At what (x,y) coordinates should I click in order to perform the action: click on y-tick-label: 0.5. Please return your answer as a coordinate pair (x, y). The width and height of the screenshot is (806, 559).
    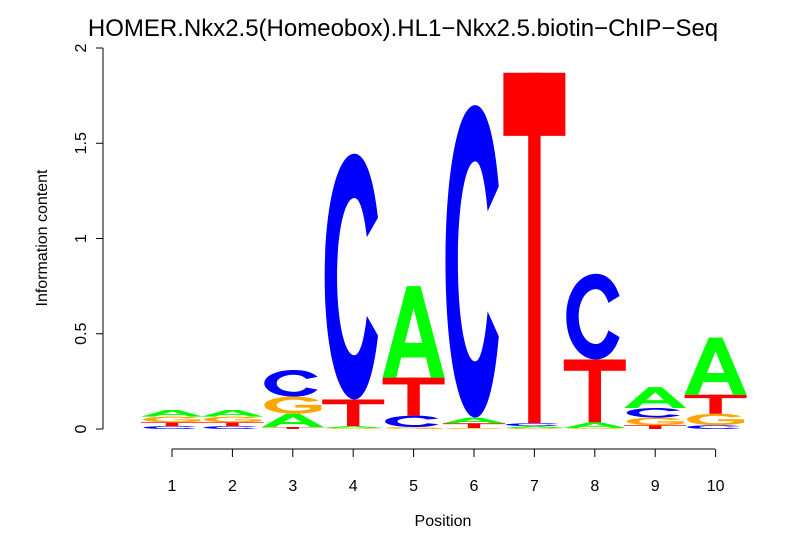
    Looking at the image, I should click on (81, 334).